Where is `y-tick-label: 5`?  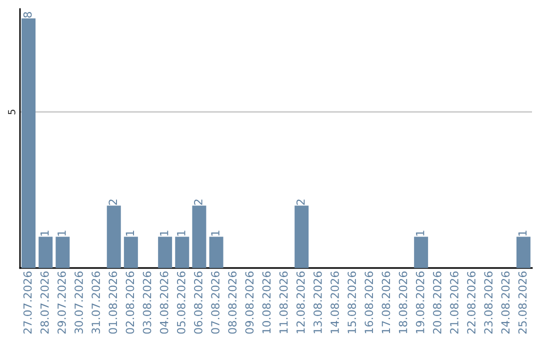 y-tick-label: 5 is located at coordinates (12, 112).